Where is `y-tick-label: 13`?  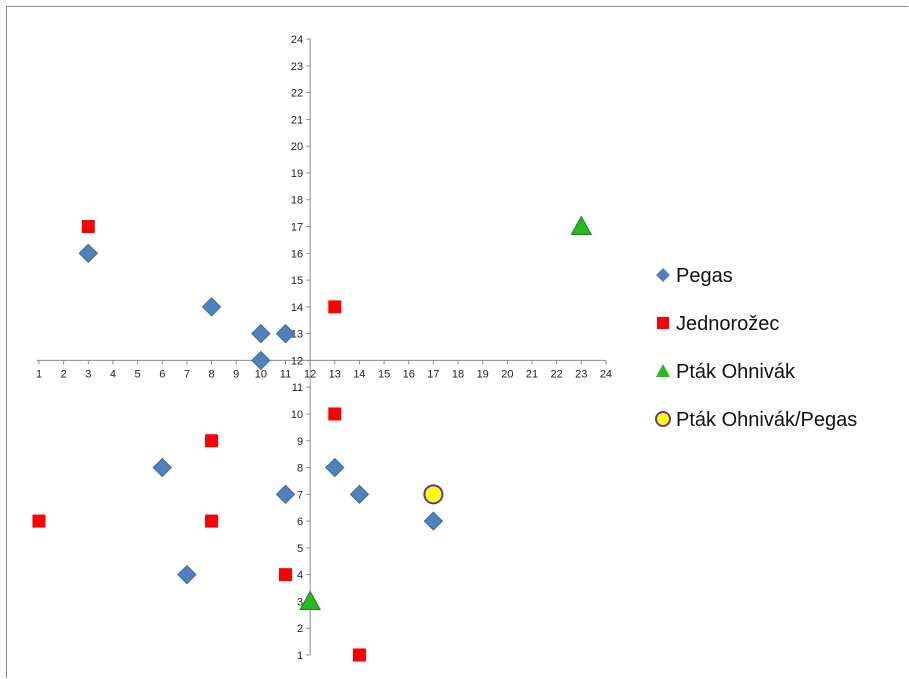
y-tick-label: 13 is located at coordinates (297, 335).